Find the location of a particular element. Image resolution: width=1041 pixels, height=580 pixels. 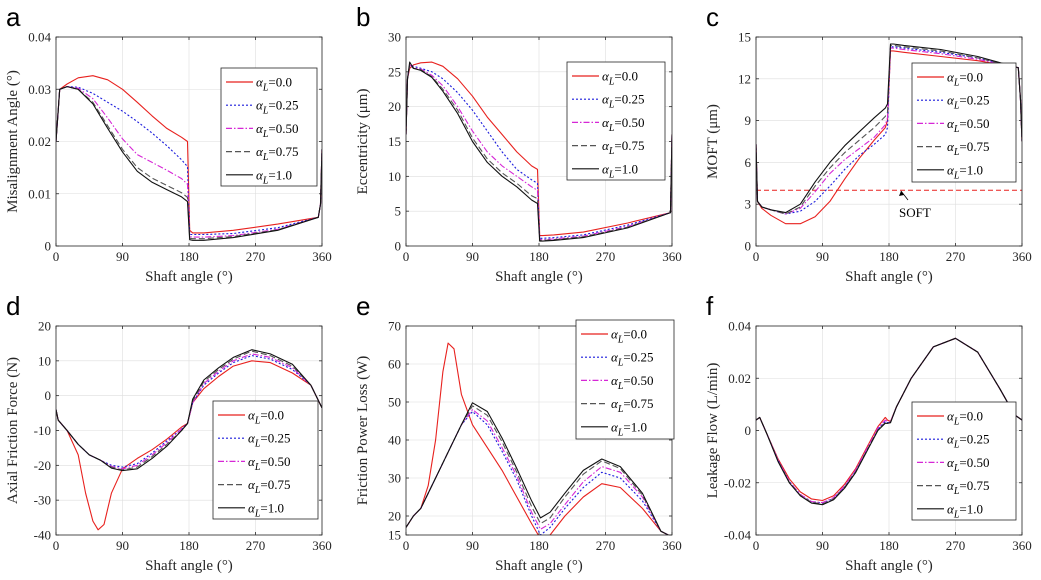

y-tick-label: 5 is located at coordinates (398, 211).